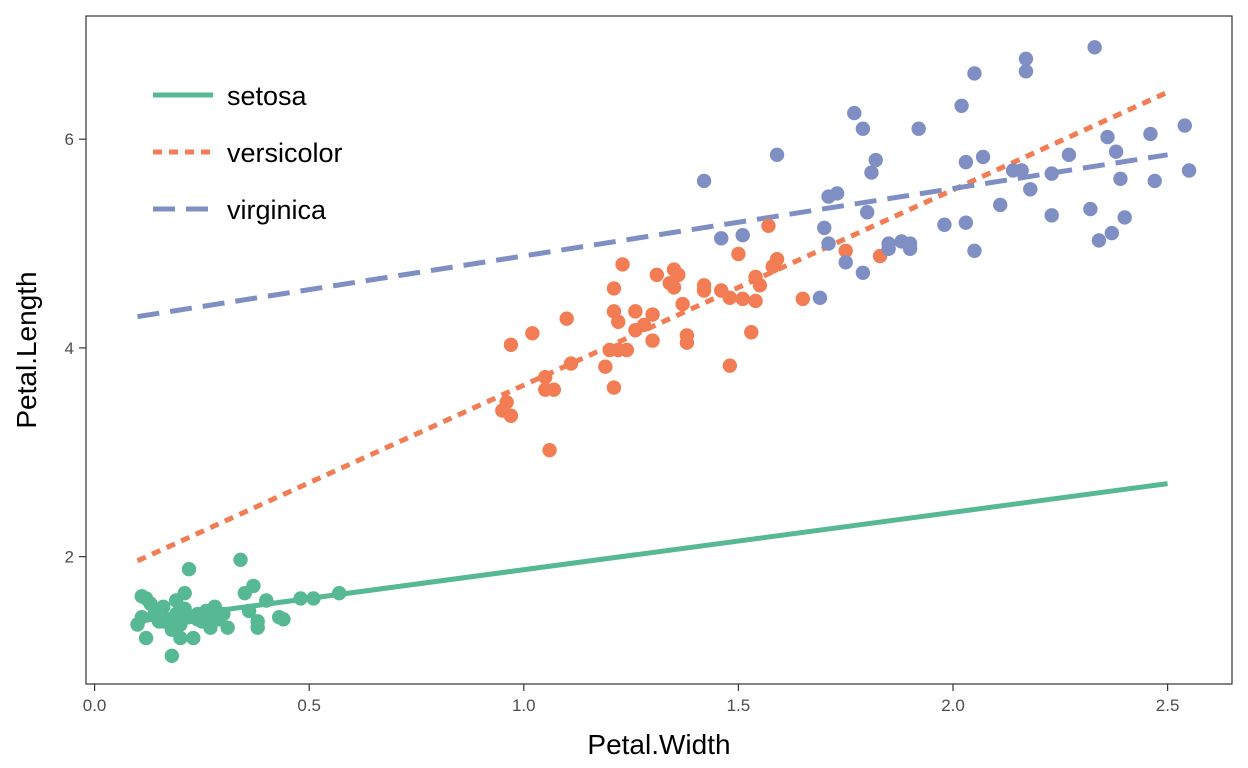 The width and height of the screenshot is (1248, 768). Describe the element at coordinates (739, 705) in the screenshot. I see `x-tick-label: 1.5` at that location.